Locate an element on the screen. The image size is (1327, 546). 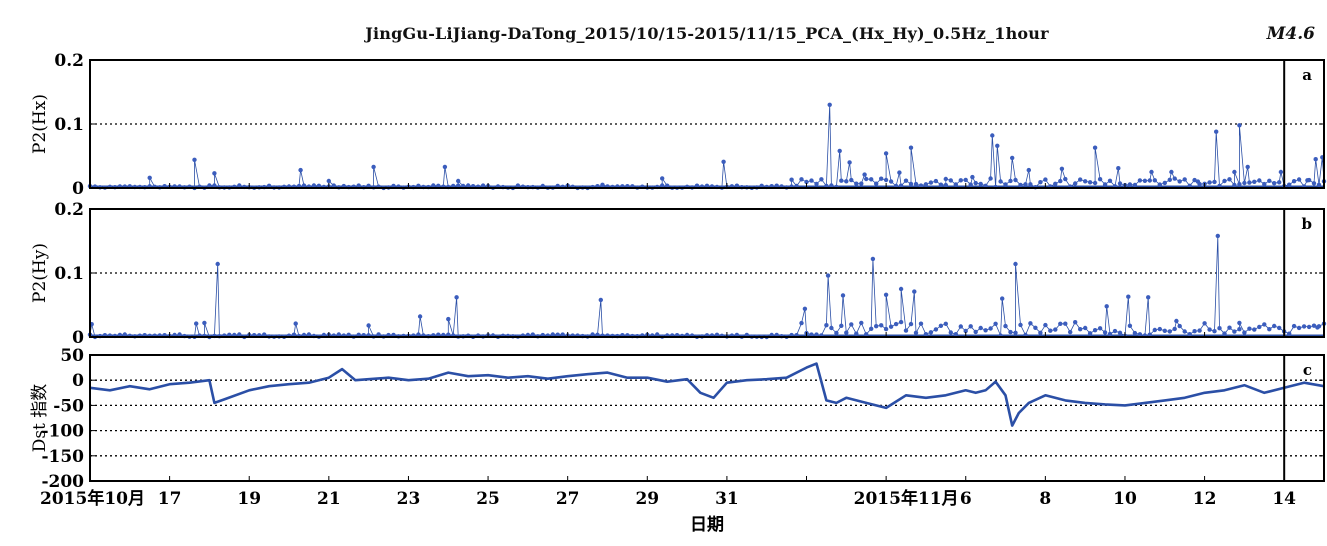
x-tick-label: 19 is located at coordinates (249, 499).